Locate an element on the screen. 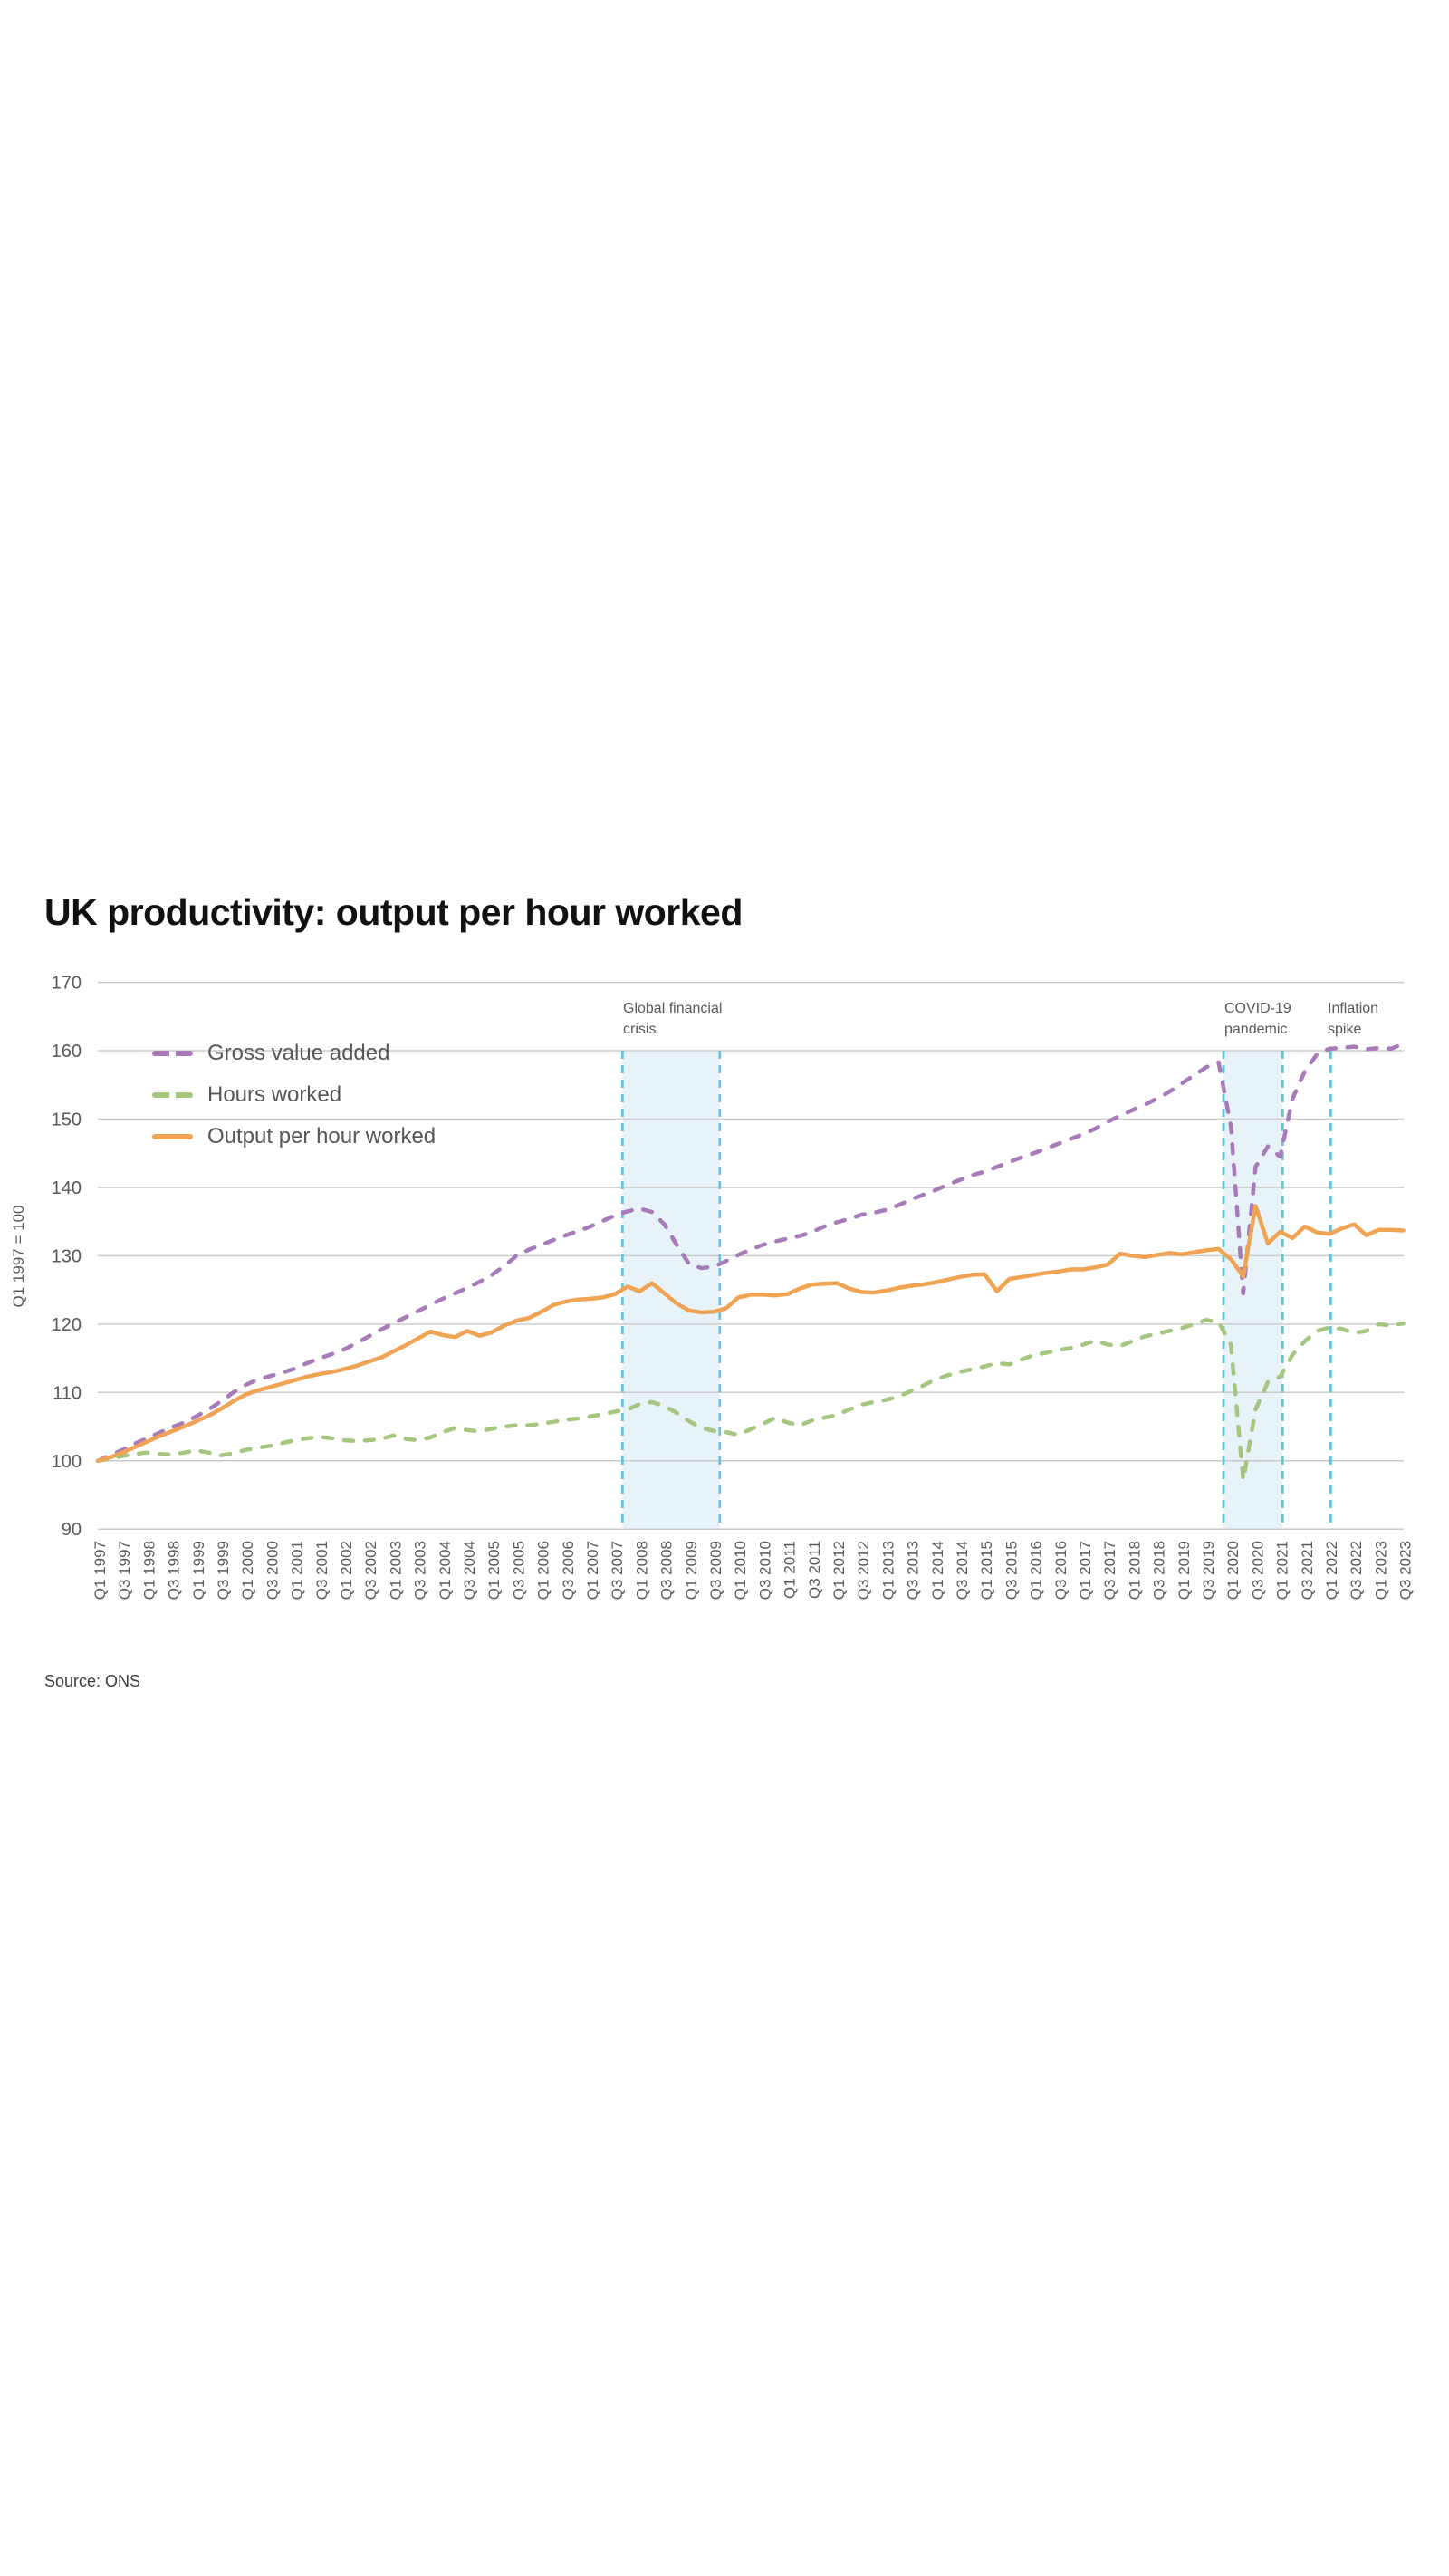  page-title: UK productivity: output per hour worked is located at coordinates (393, 912).